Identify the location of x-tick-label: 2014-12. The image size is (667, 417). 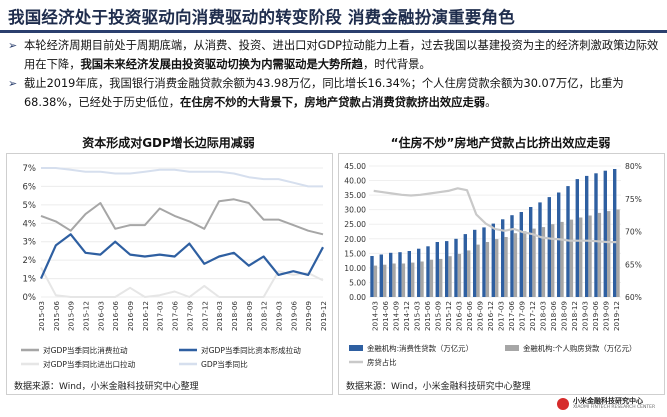
(406, 316).